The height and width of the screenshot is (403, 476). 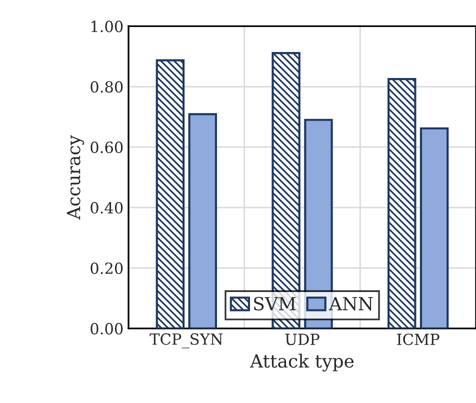 What do you see at coordinates (275, 303) in the screenshot?
I see `legend-label: SVM` at bounding box center [275, 303].